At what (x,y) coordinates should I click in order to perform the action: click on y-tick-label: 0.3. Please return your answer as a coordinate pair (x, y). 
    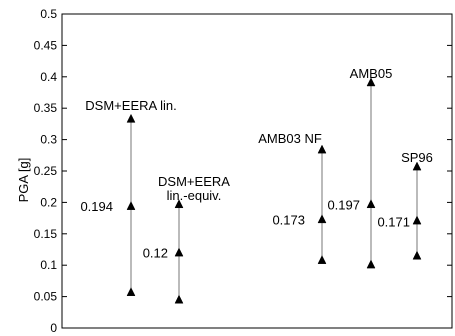
    Looking at the image, I should click on (48, 140).